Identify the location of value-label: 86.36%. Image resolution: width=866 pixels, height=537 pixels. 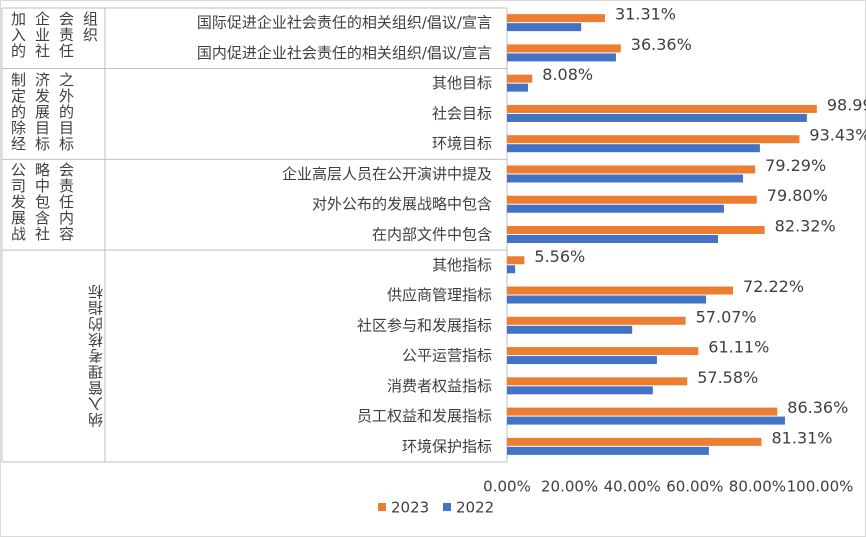
(817, 407).